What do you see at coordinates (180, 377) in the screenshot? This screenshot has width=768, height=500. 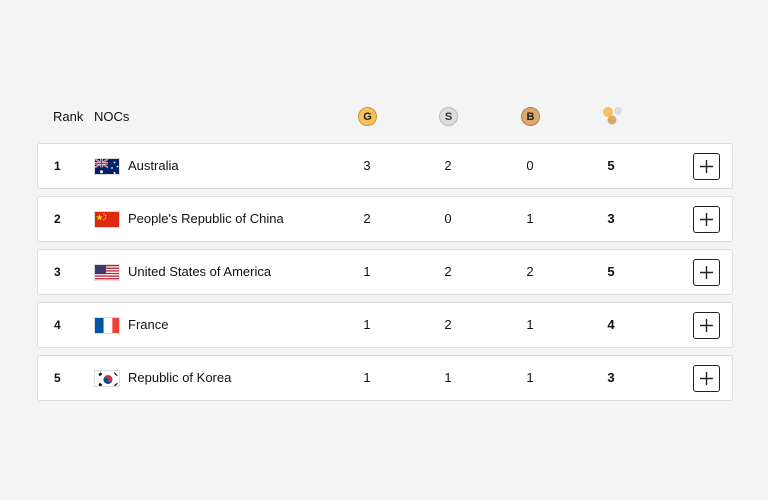 I see `country-name: Republic of Korea` at bounding box center [180, 377].